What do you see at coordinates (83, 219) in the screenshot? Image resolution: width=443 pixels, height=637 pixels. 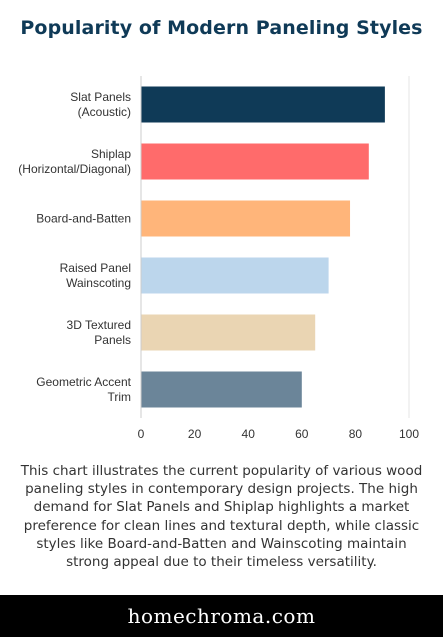 I see `category-label-2: Board-and-Batten` at bounding box center [83, 219].